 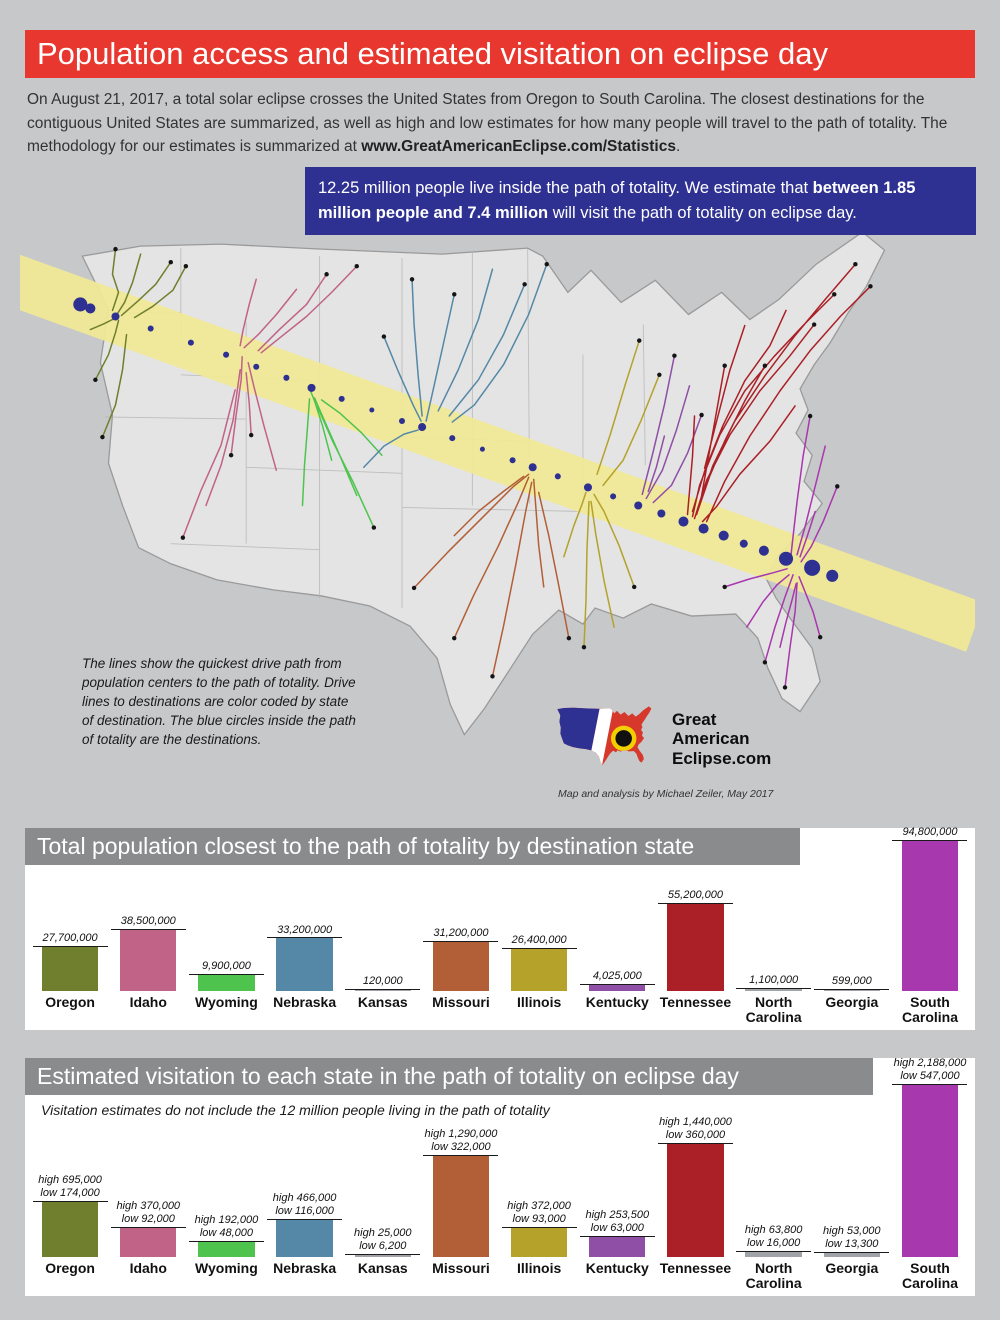 I want to click on bar-value-label: 55,200,000, so click(x=695, y=894).